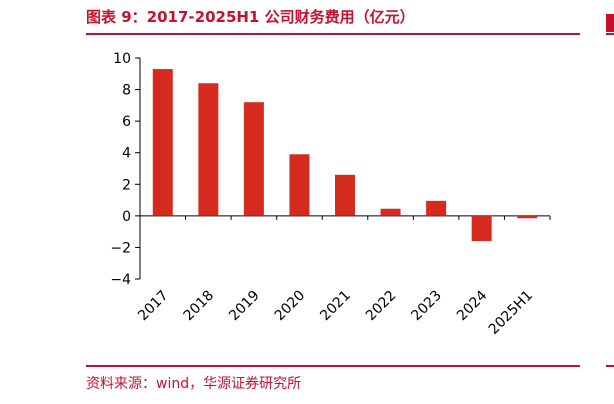  I want to click on bar-2021, so click(345, 195).